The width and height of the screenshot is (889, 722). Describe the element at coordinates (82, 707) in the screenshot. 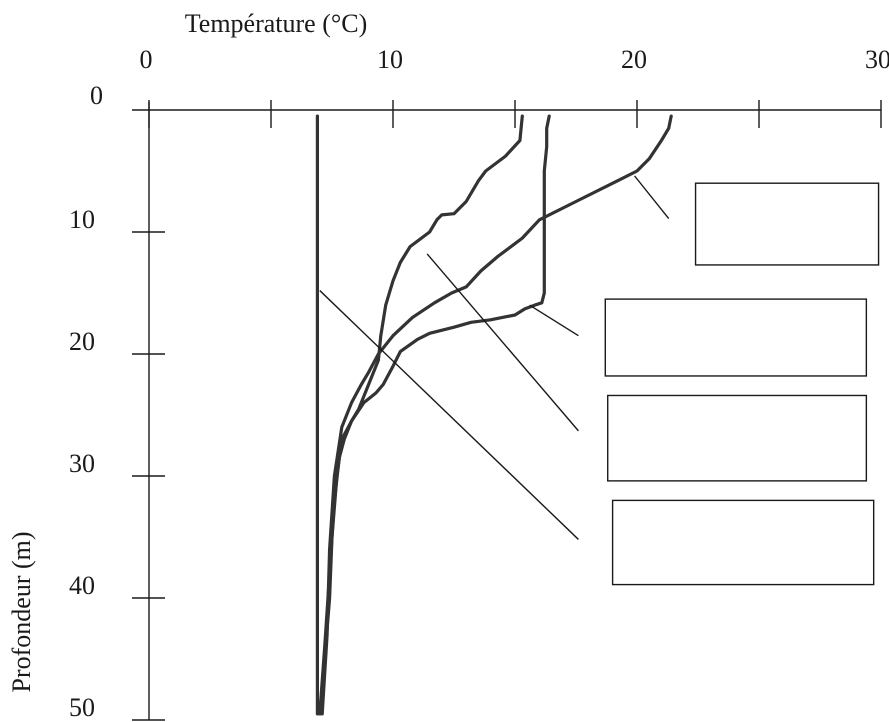

I see `y-tick-label: 50` at that location.